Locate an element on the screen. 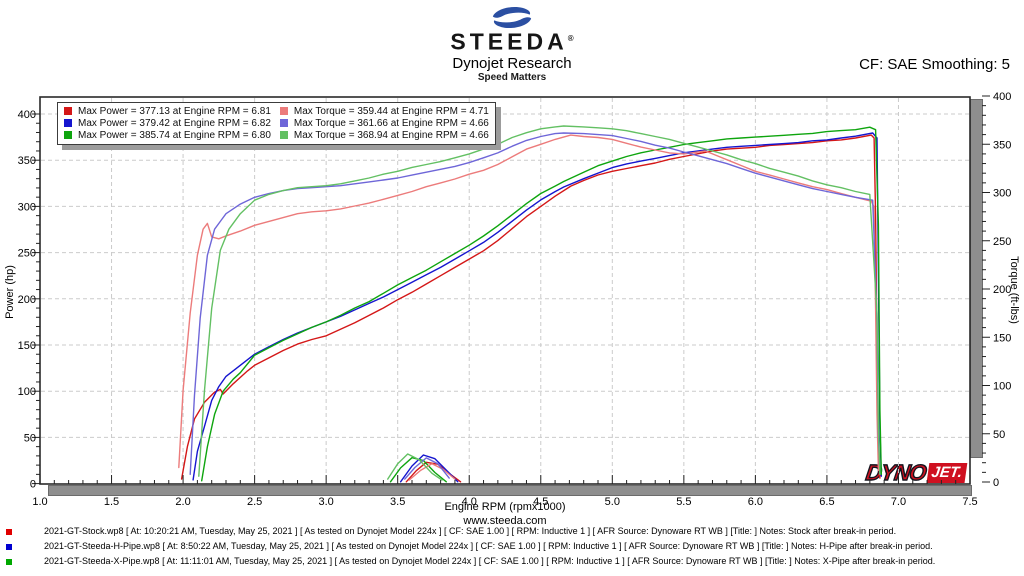  rpm-axis-title: Engine RPM (rpmx1000) is located at coordinates (505, 507).